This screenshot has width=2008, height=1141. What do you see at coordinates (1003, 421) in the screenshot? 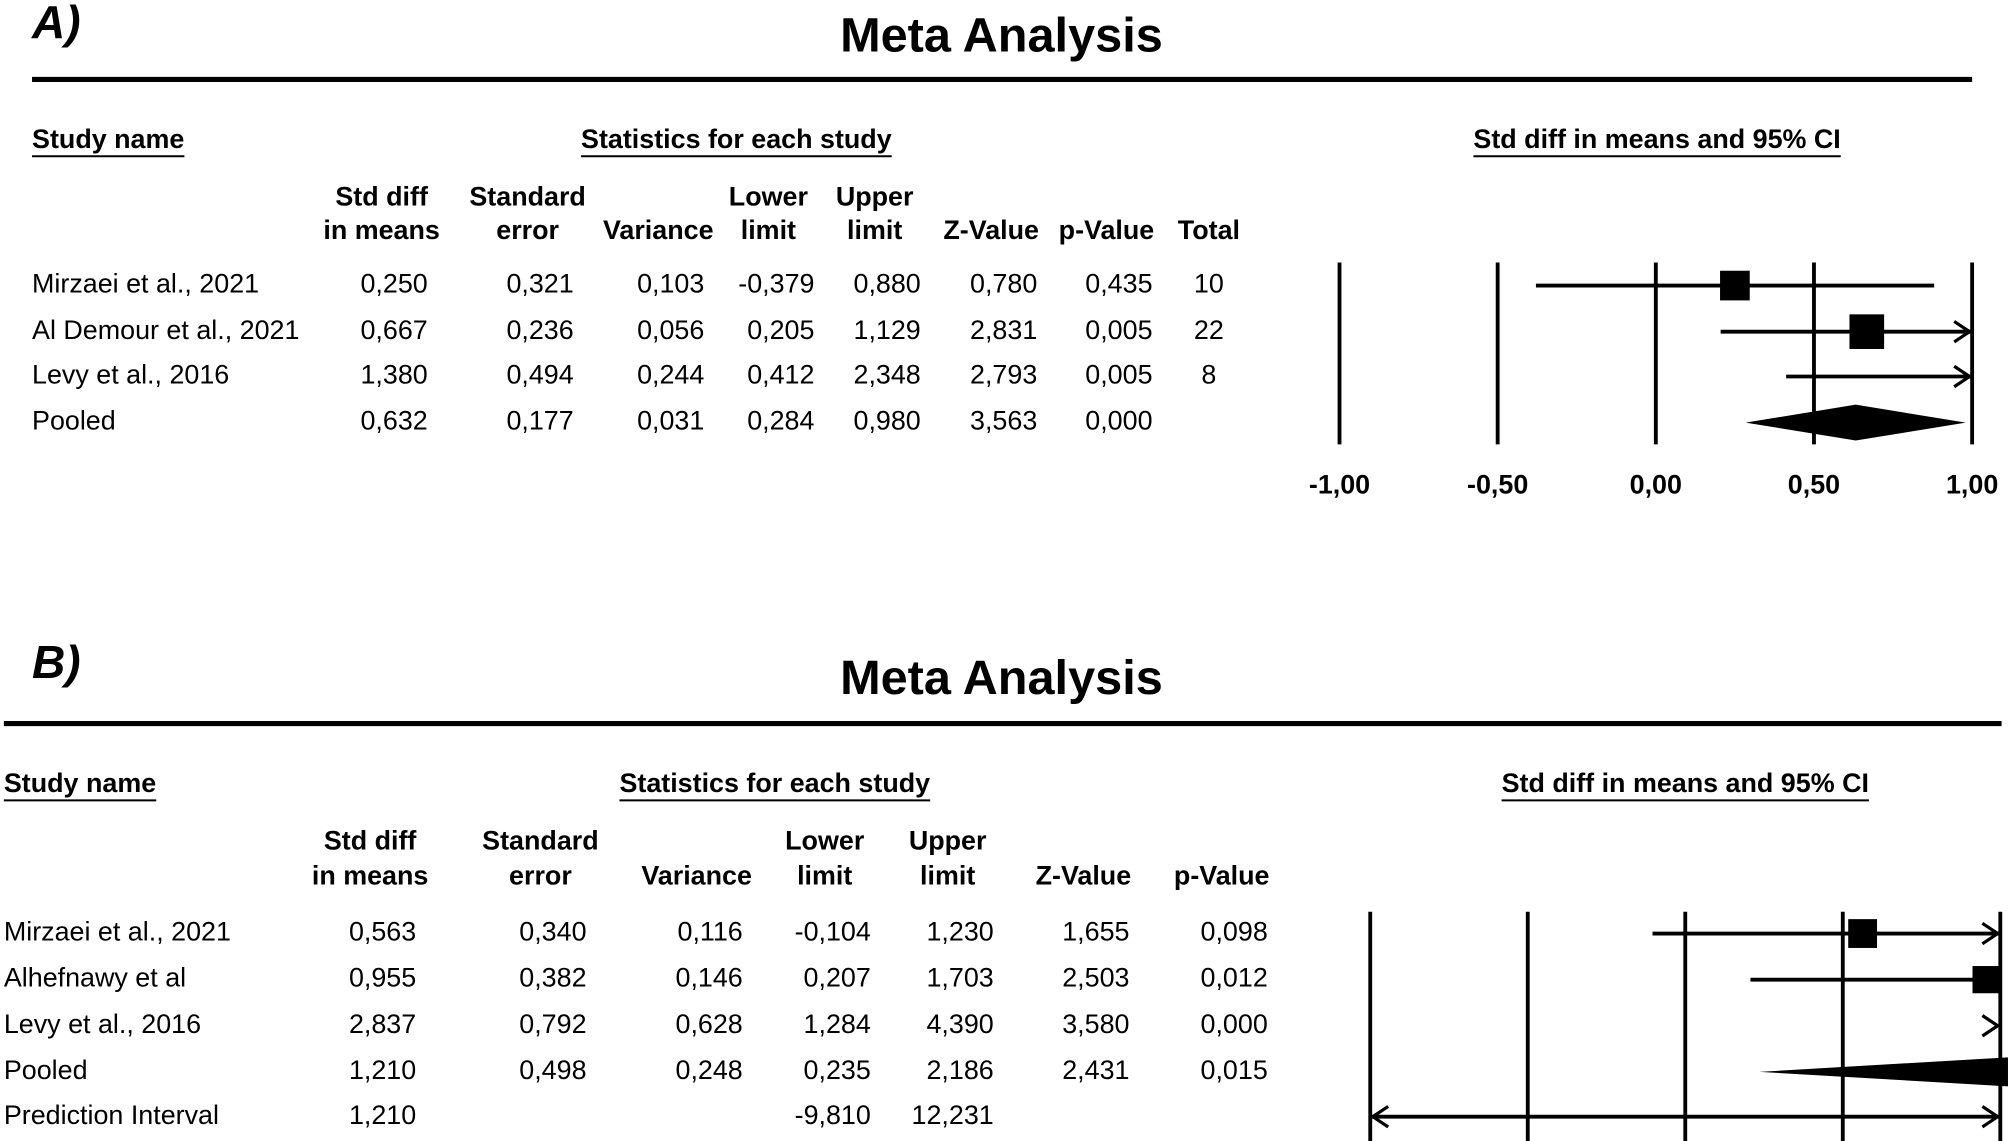
I see `table-cell: 3,563` at bounding box center [1003, 421].